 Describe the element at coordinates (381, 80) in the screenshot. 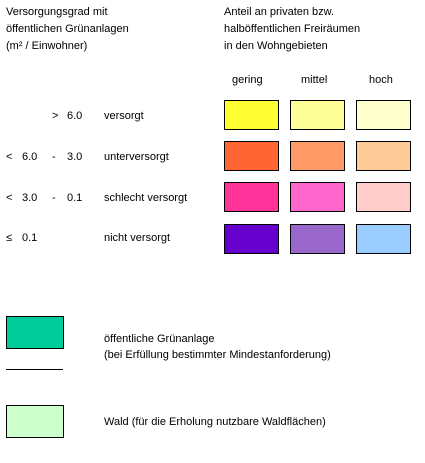

I see `column-header-hoch: hoch` at that location.